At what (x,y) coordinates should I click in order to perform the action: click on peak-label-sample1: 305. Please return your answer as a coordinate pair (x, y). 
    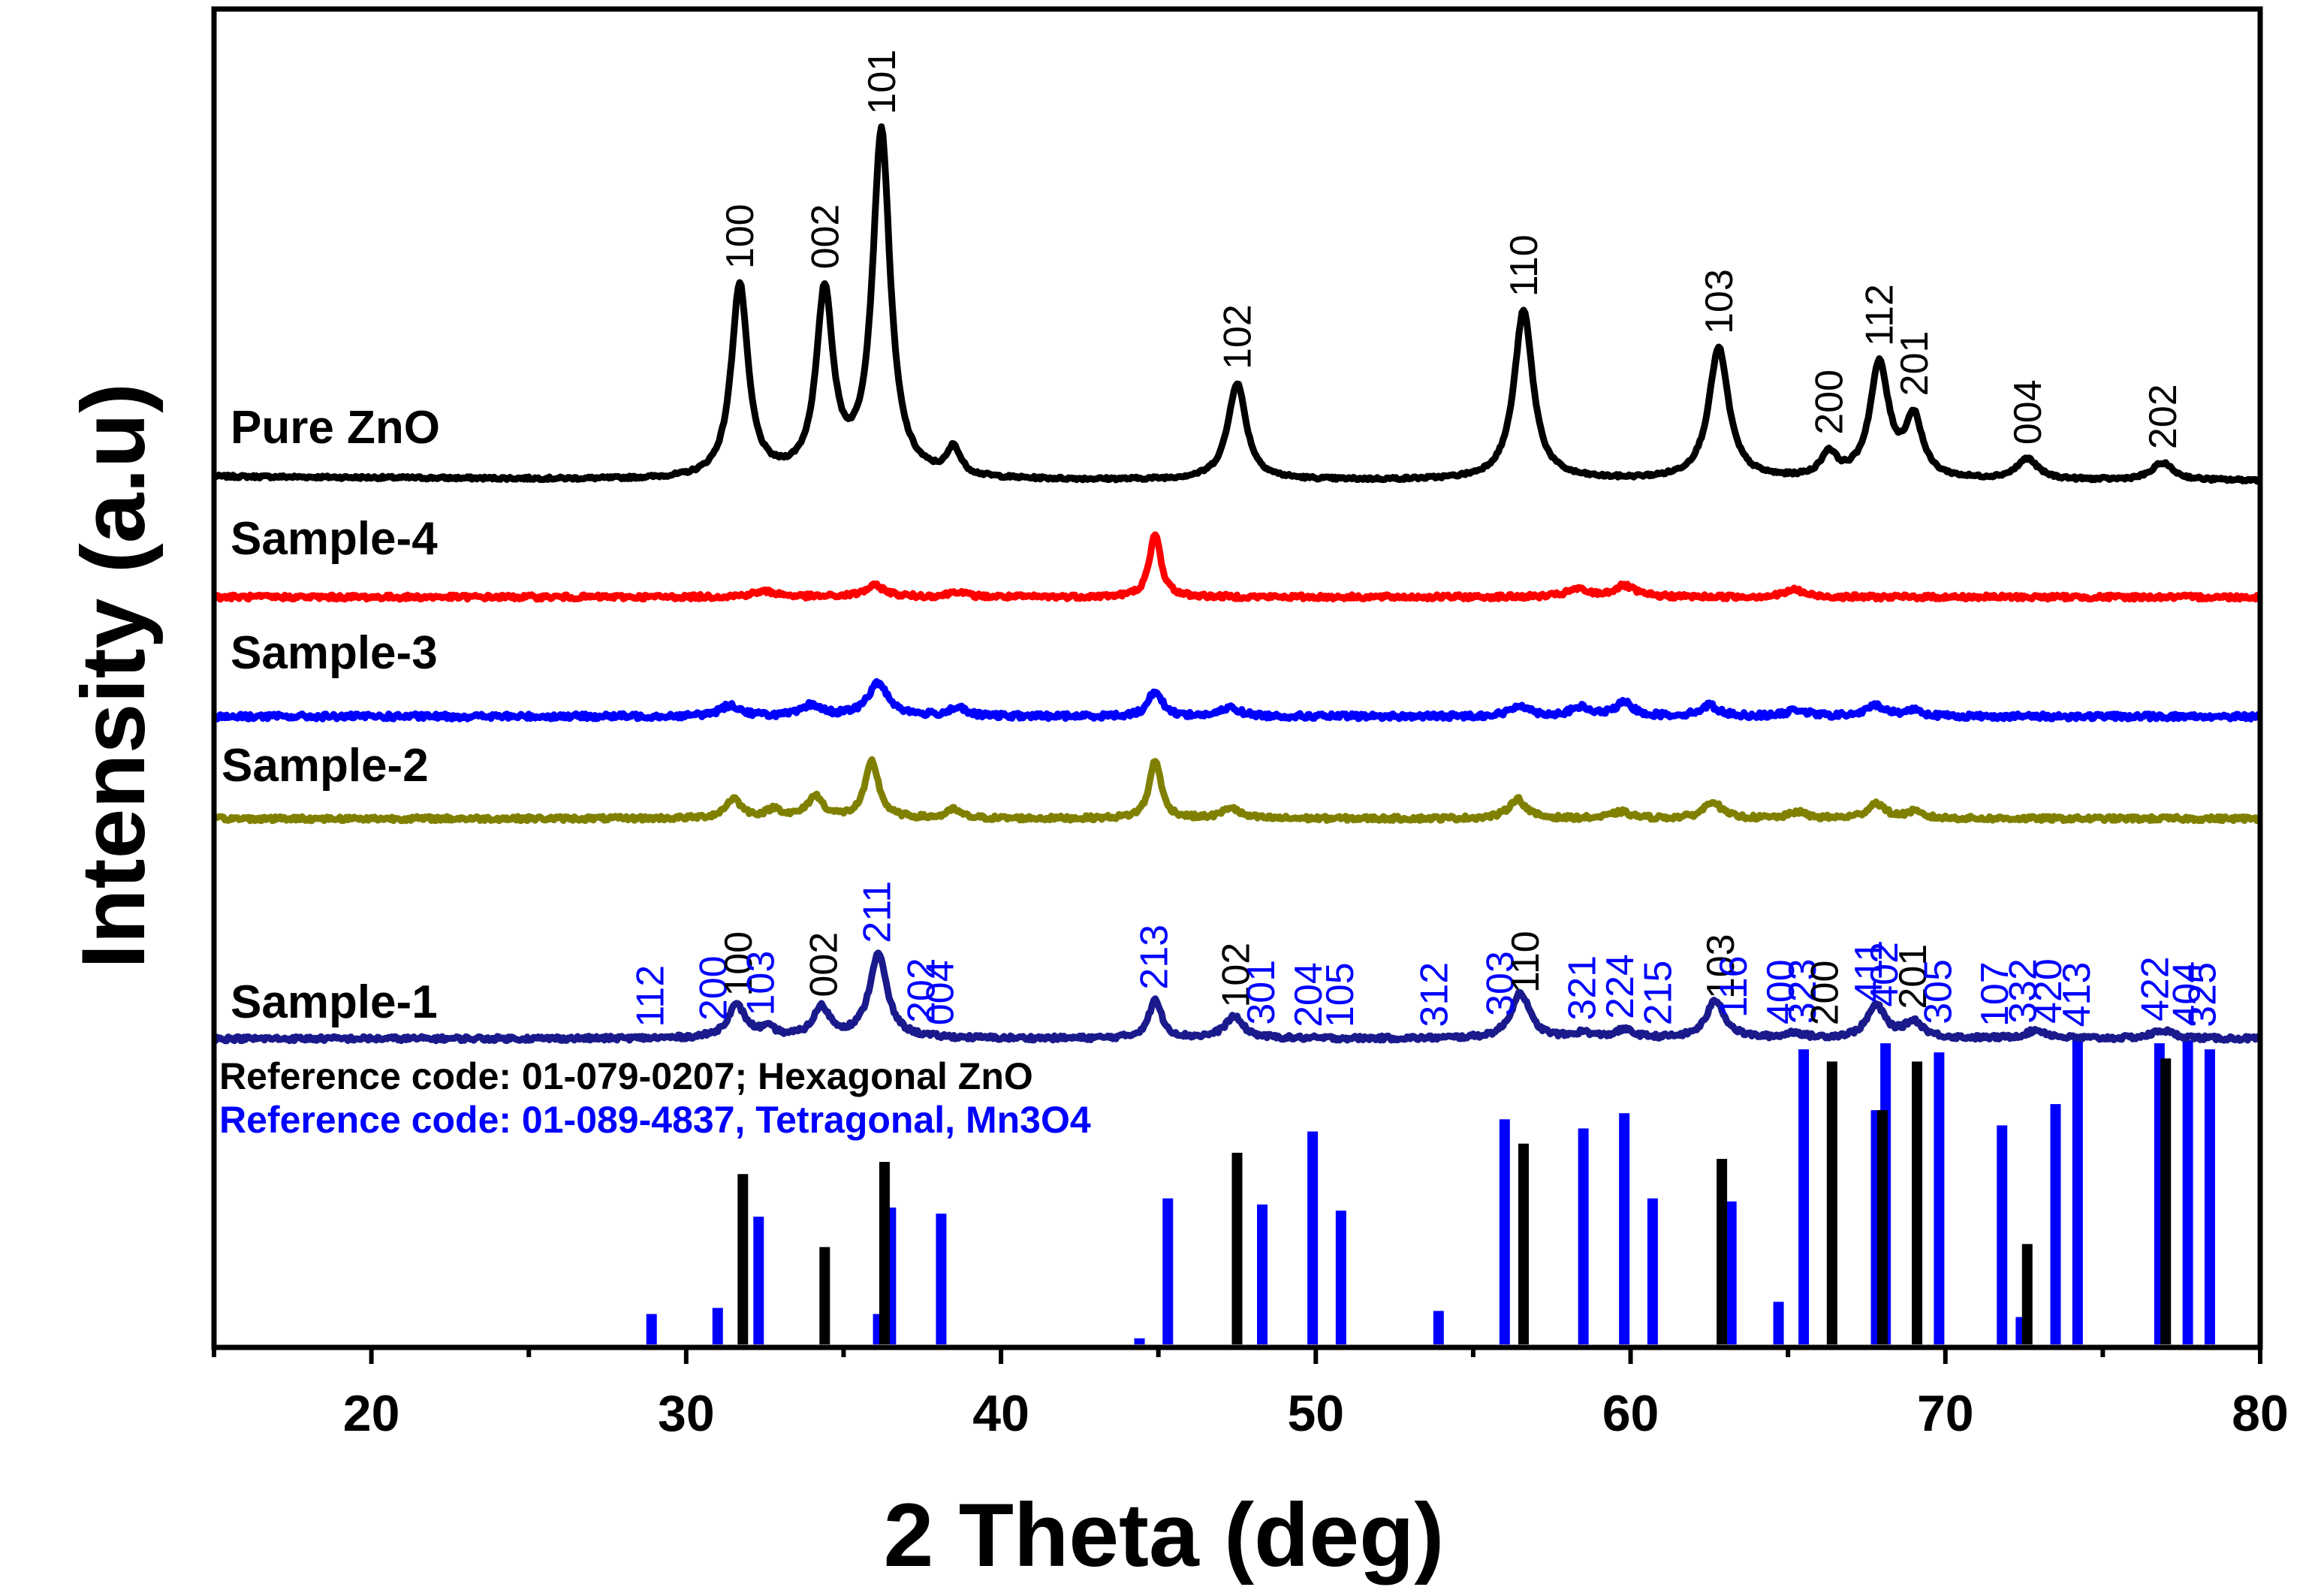
    Looking at the image, I should click on (1938, 992).